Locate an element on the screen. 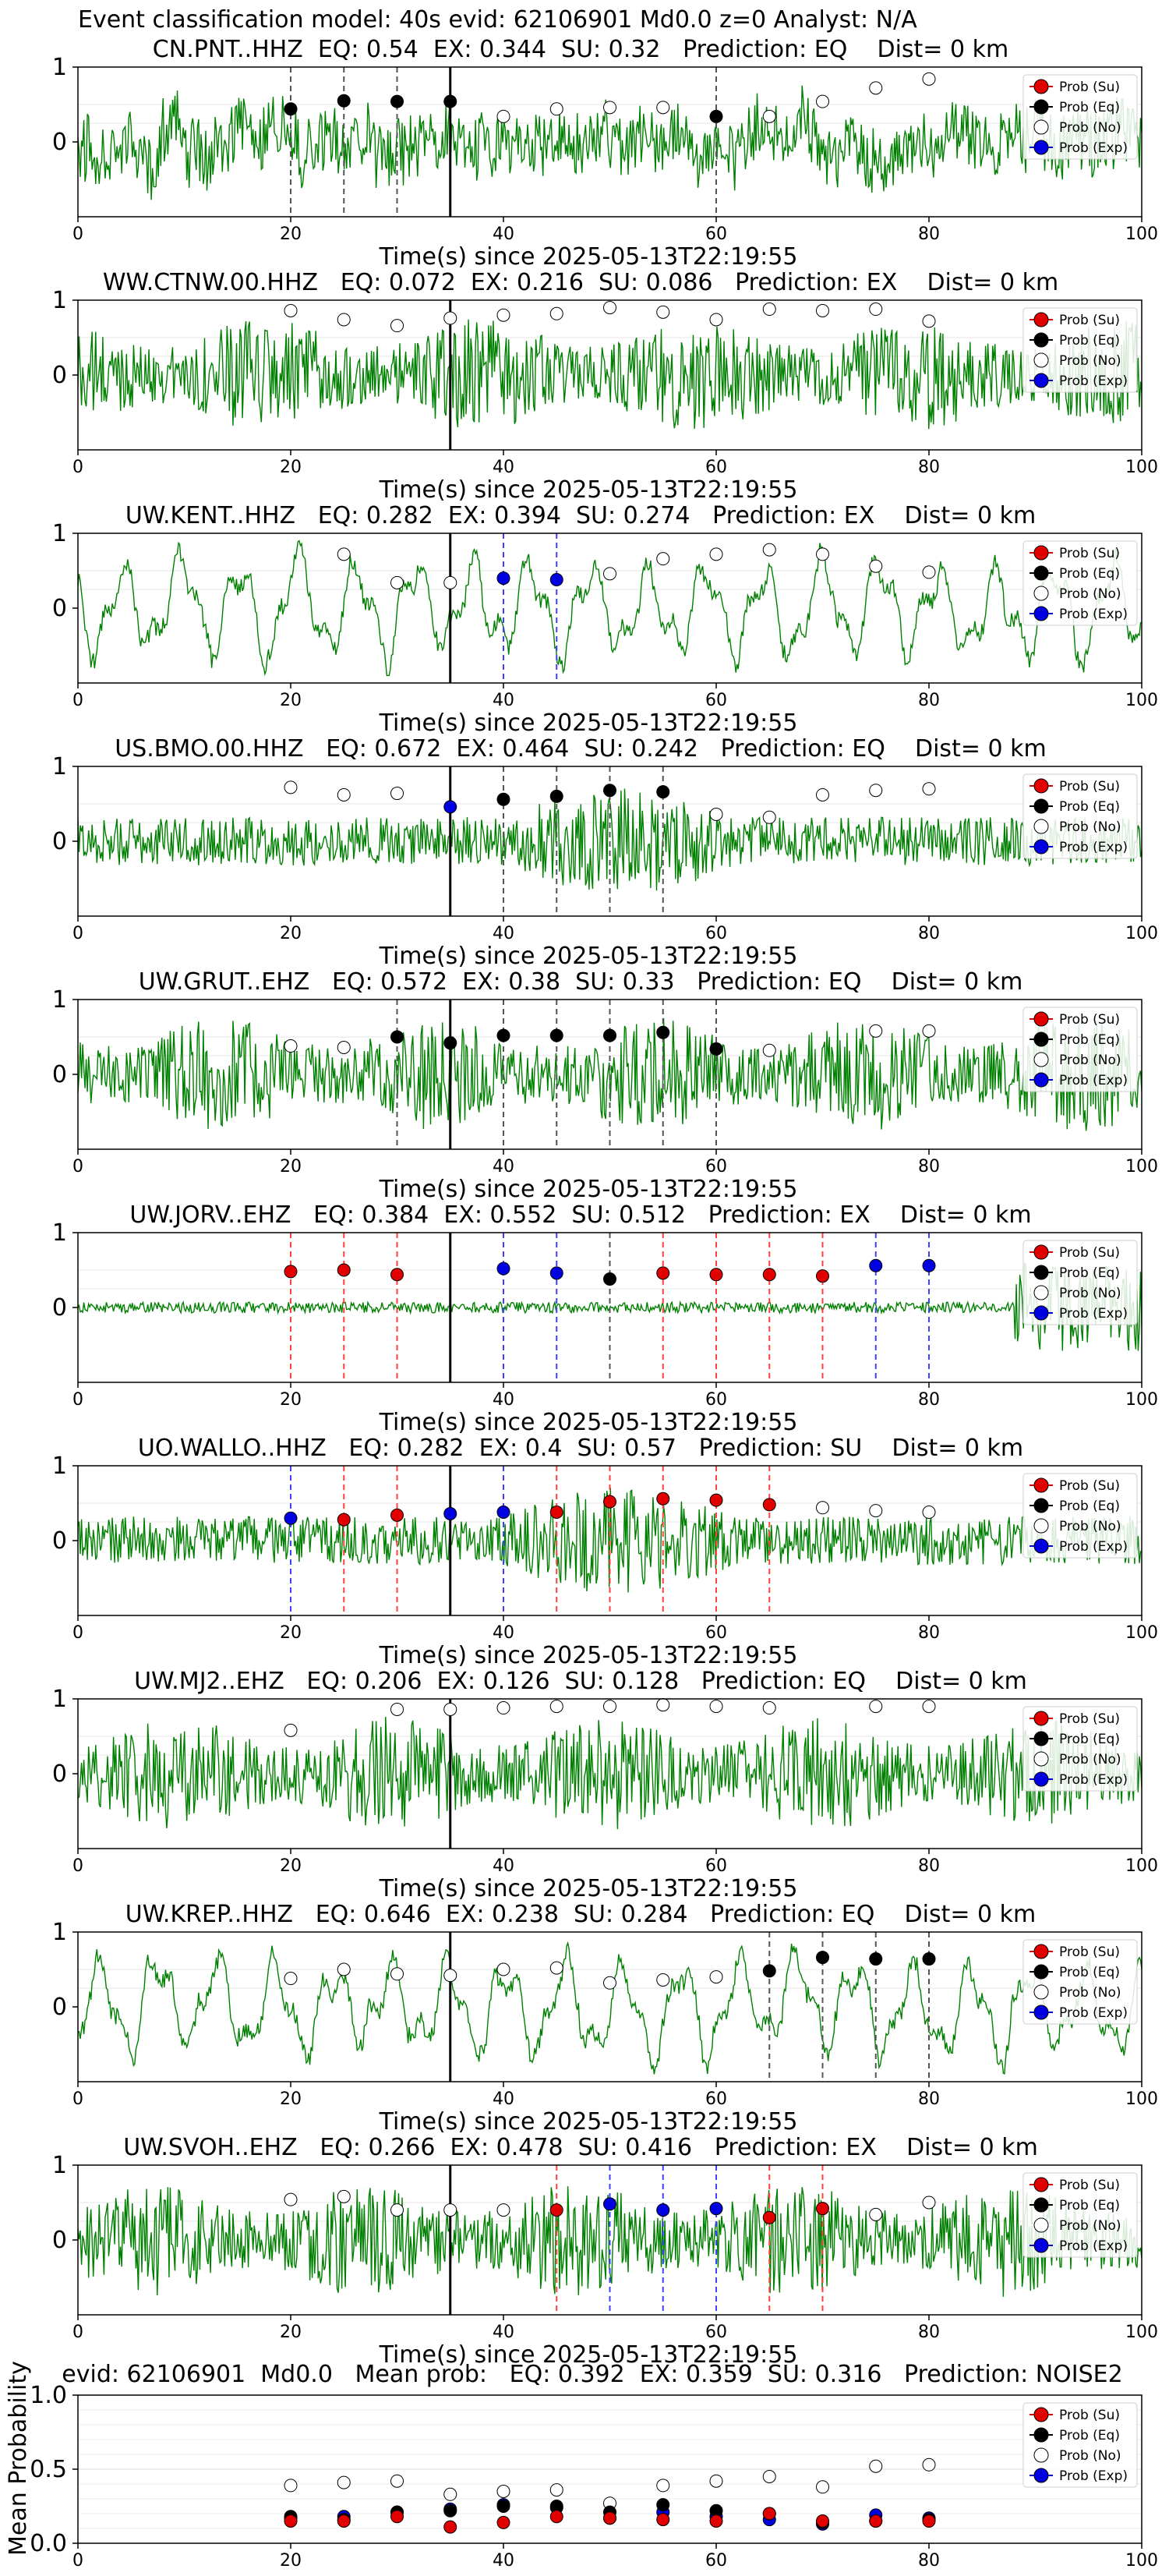 The image size is (1169, 2576). waveform-trace is located at coordinates (610, 1540).